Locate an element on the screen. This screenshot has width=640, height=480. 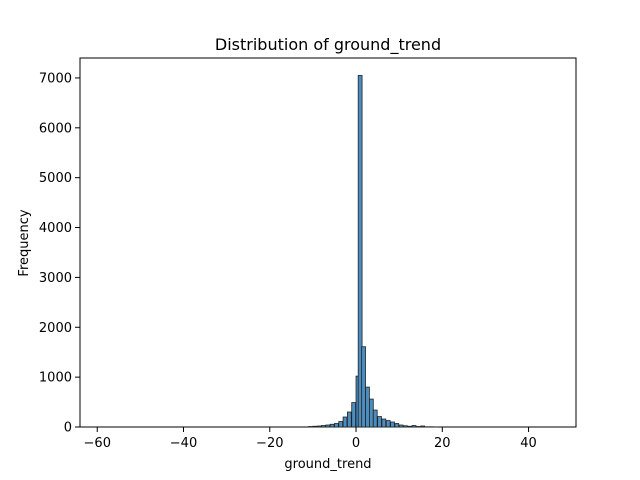
x-tick-label: 20 is located at coordinates (442, 443).